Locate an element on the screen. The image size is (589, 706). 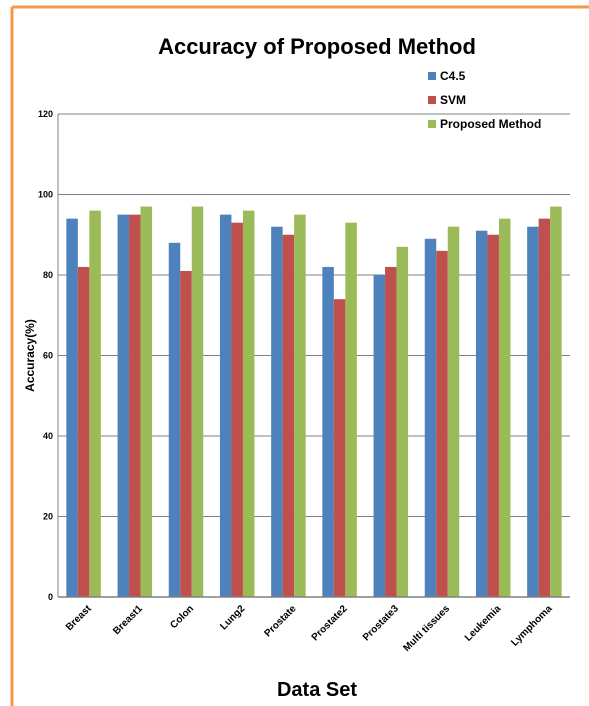
bar-proposed-method-multi-tissues is located at coordinates (453, 411).